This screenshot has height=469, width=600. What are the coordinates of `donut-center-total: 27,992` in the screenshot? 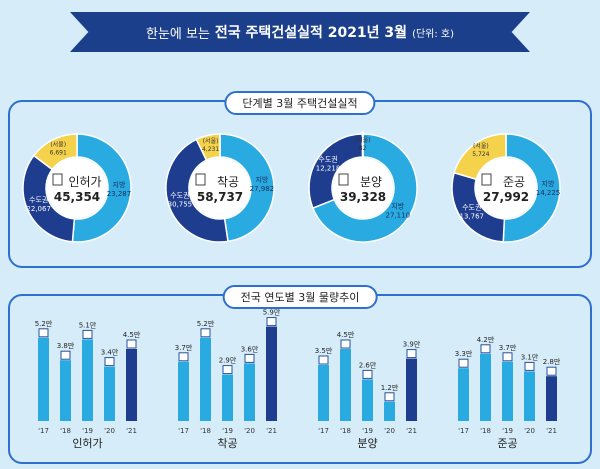 It's located at (506, 197).